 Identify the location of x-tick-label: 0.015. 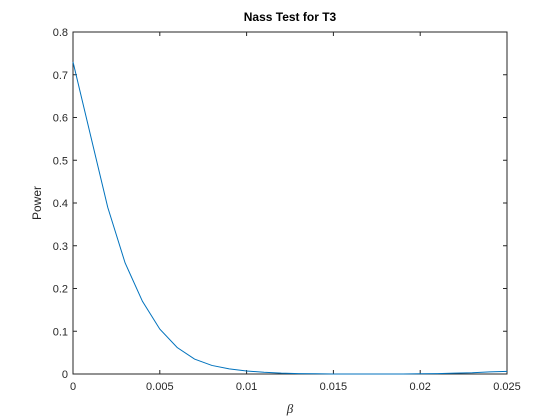
(334, 387).